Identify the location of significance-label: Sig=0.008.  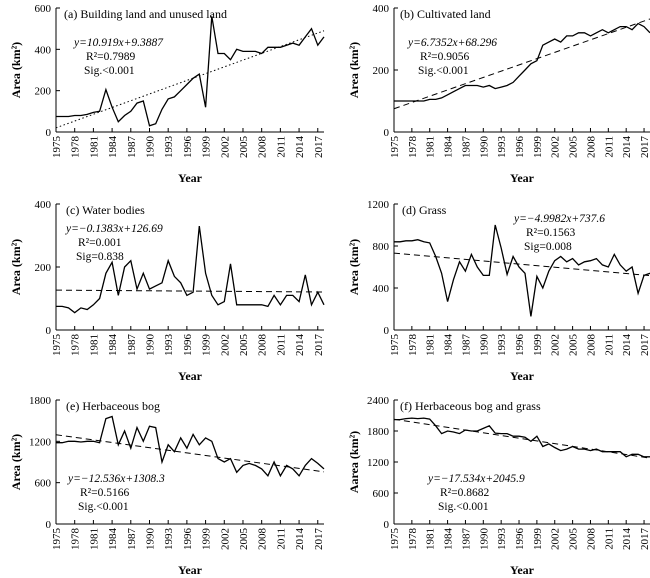
(548, 247).